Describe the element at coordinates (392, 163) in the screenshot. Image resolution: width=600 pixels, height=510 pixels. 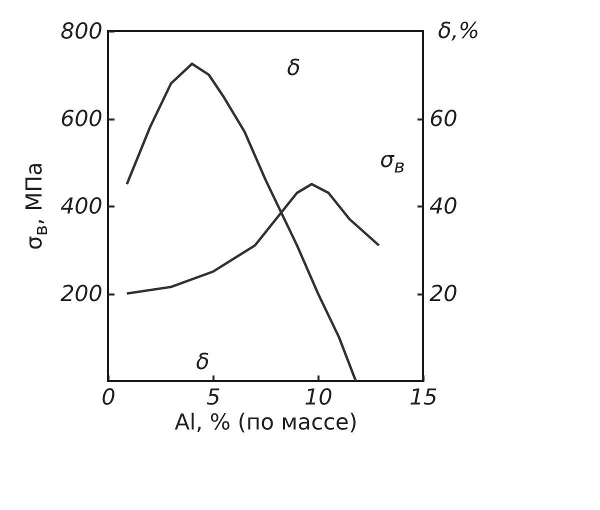
I see `note-text: σ$_{в}$` at that location.